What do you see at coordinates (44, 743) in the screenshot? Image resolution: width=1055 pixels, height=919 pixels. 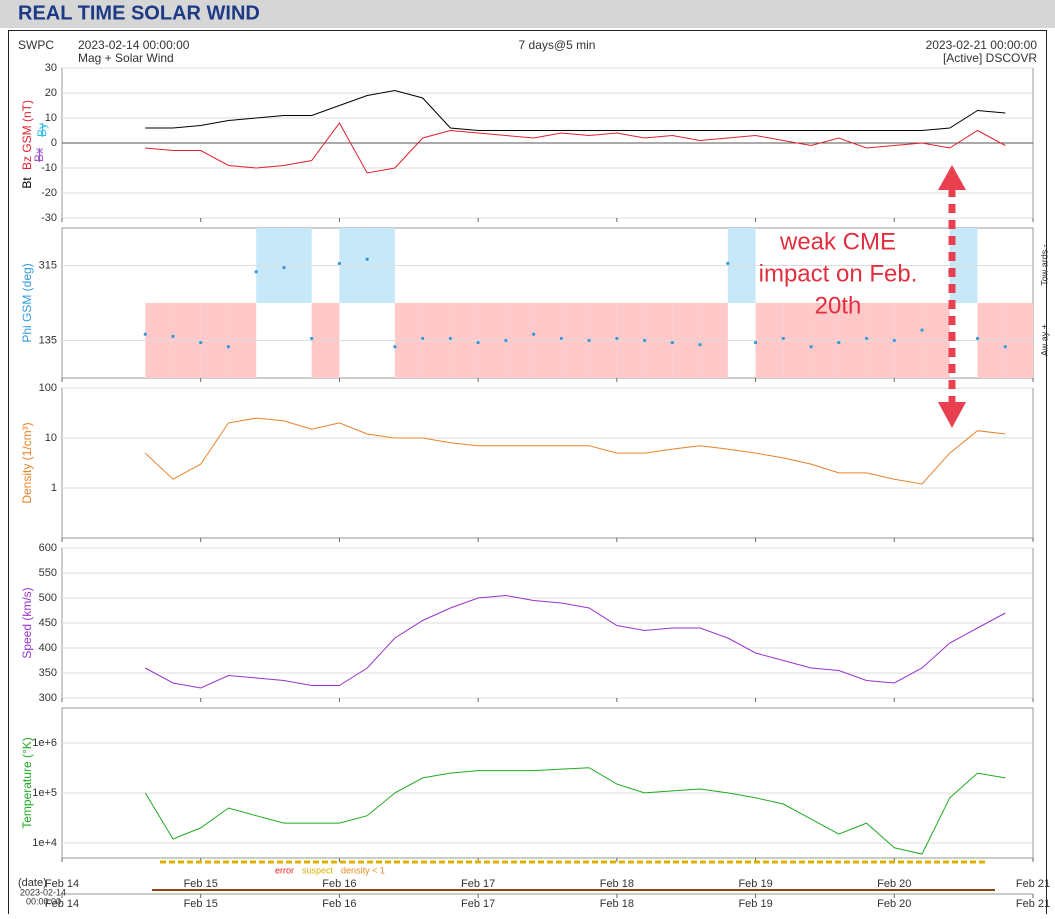 I see `y-tick-label: 1e+6` at bounding box center [44, 743].